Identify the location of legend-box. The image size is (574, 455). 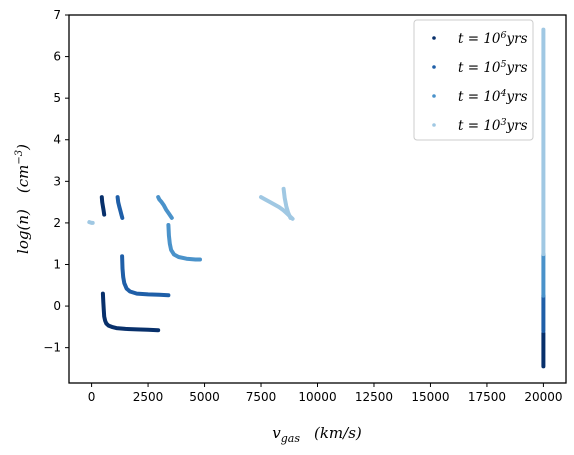
(473, 80).